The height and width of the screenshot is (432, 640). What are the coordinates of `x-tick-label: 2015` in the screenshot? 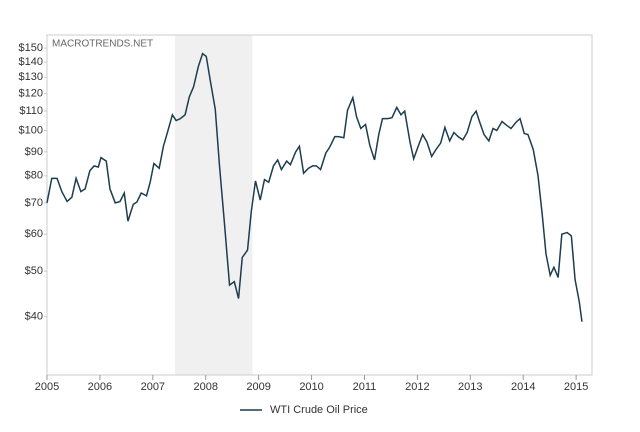 It's located at (576, 387).